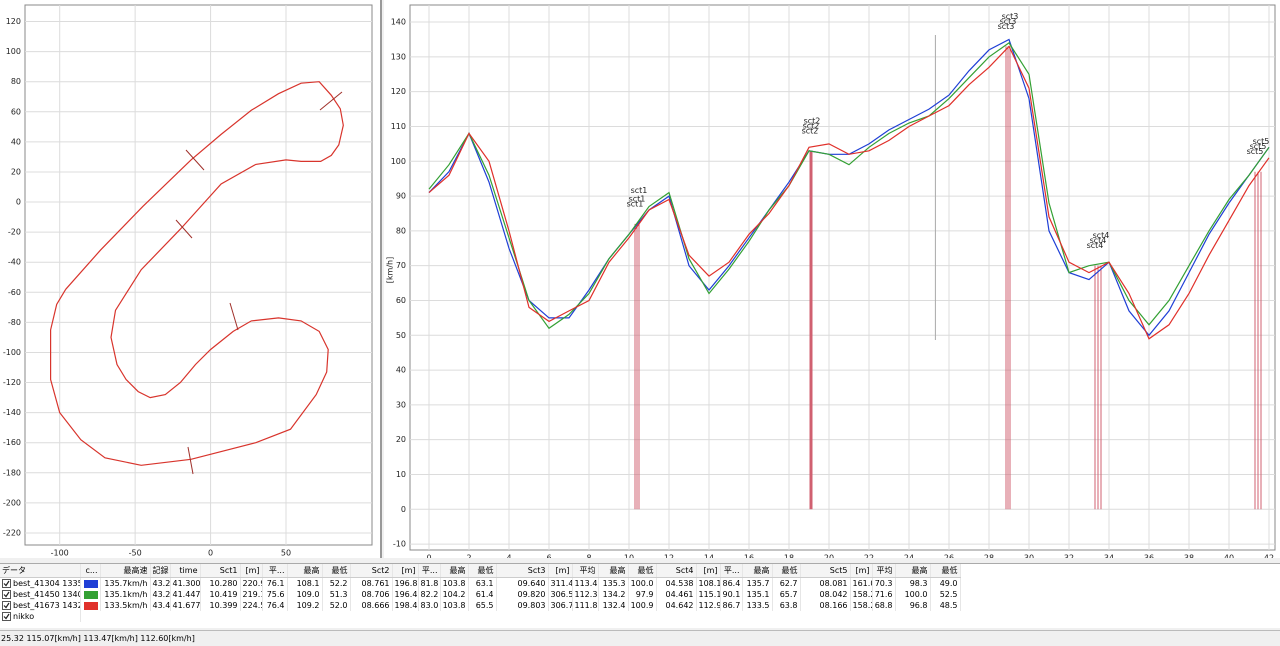 The image size is (1280, 646). Describe the element at coordinates (24, 616) in the screenshot. I see `row-name: nikko` at that location.